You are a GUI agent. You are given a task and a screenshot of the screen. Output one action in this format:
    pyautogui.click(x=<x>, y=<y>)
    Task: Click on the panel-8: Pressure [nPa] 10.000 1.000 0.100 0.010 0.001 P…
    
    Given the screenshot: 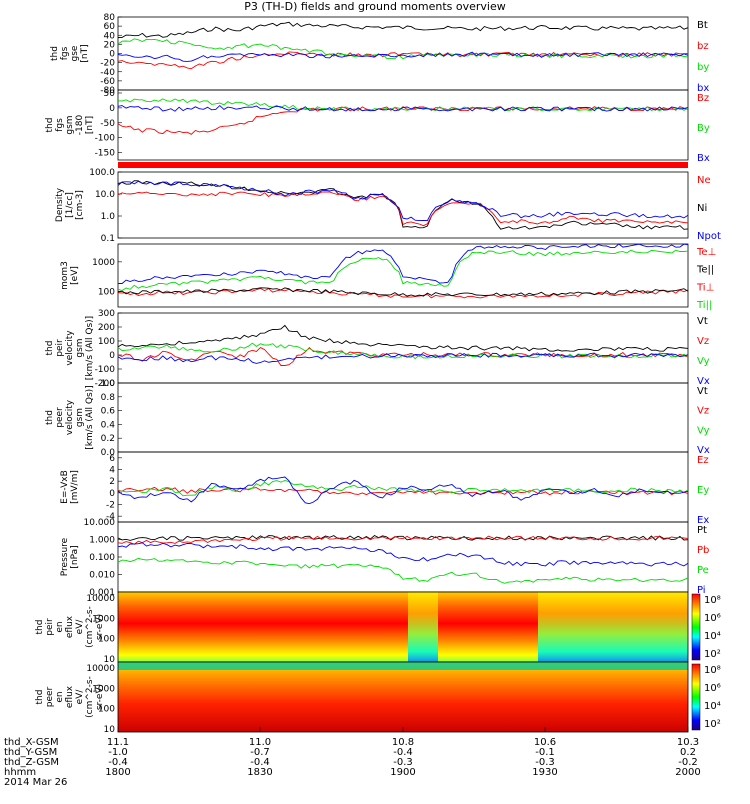 What is the action you would take?
    pyautogui.click(x=384, y=558)
    